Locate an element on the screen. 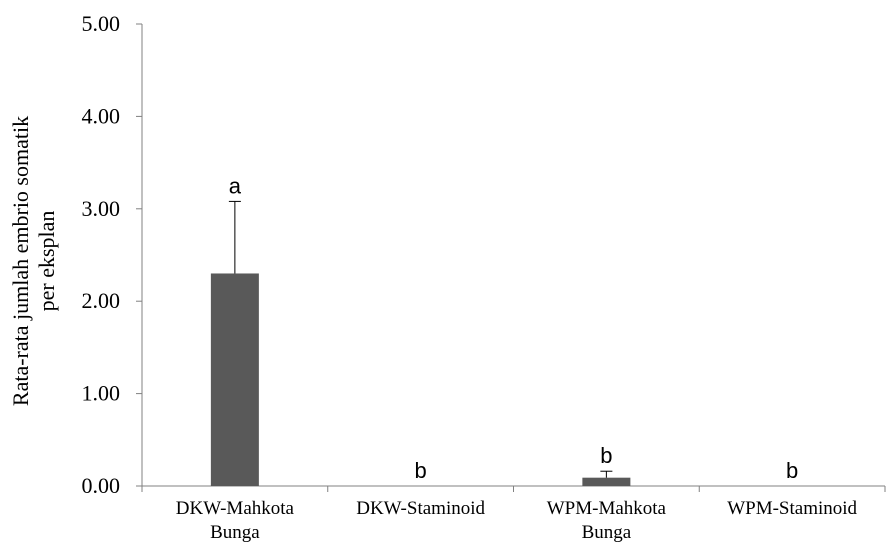  x-category-label: WPM-Staminoid is located at coordinates (792, 508).